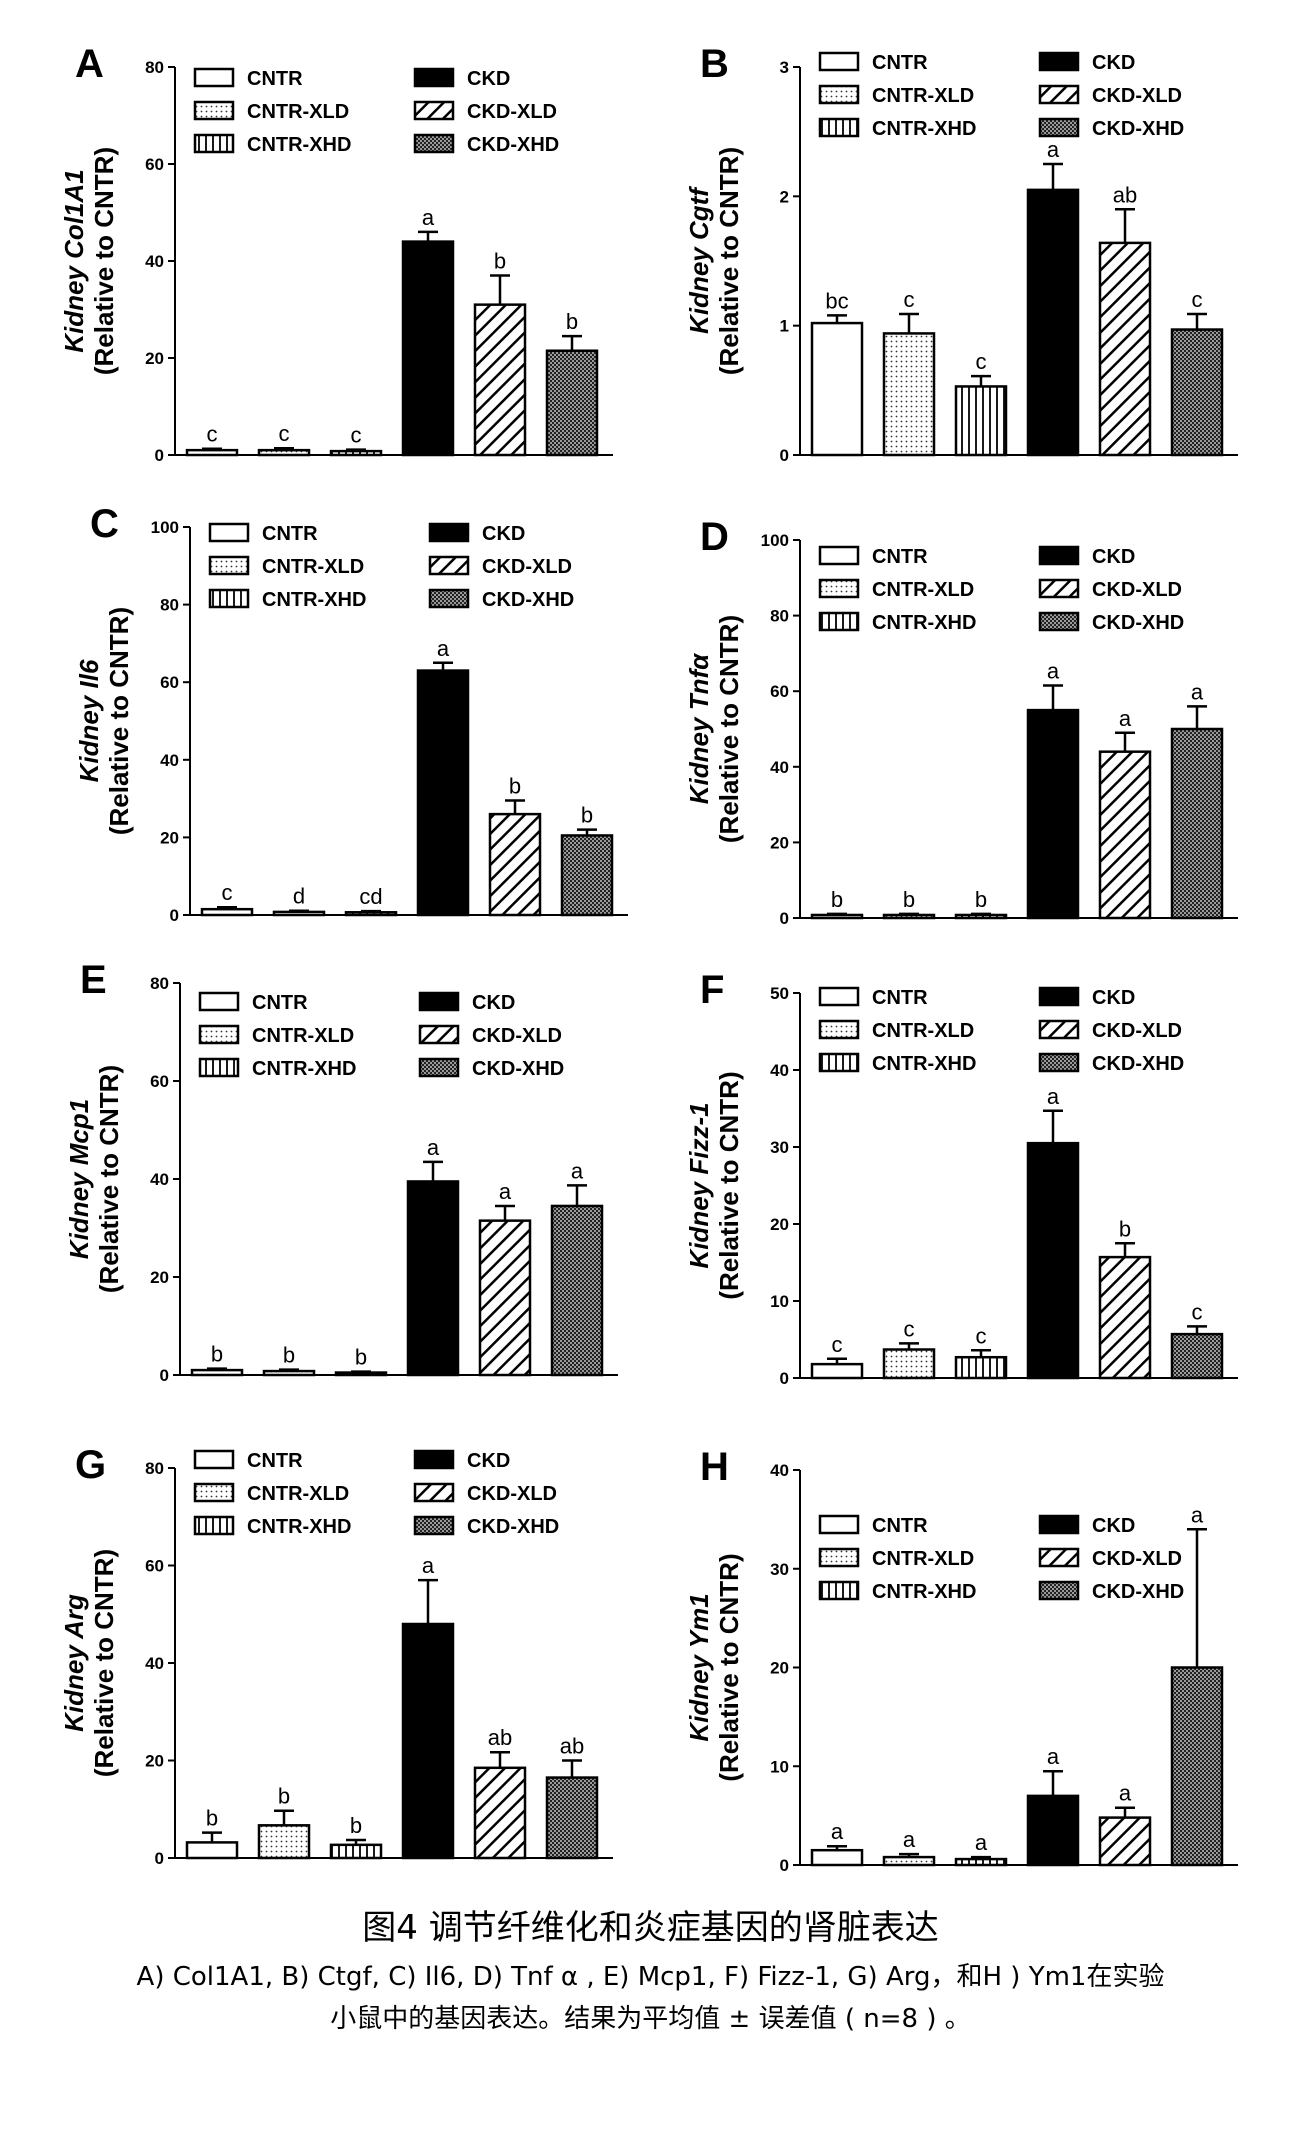  What do you see at coordinates (299, 896) in the screenshot?
I see `significance-letter: d` at bounding box center [299, 896].